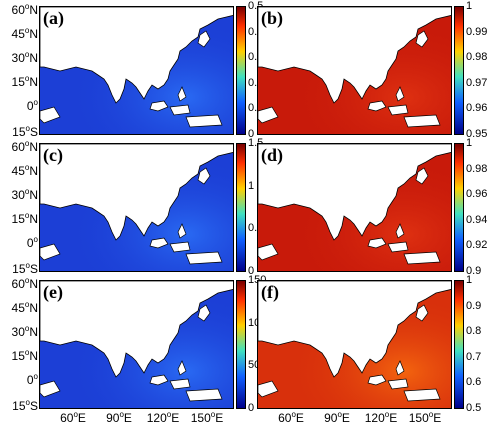 This screenshot has width=500, height=430. Describe the element at coordinates (256, 31) in the screenshot. I see `colorbar-tick: 0.4` at that location.